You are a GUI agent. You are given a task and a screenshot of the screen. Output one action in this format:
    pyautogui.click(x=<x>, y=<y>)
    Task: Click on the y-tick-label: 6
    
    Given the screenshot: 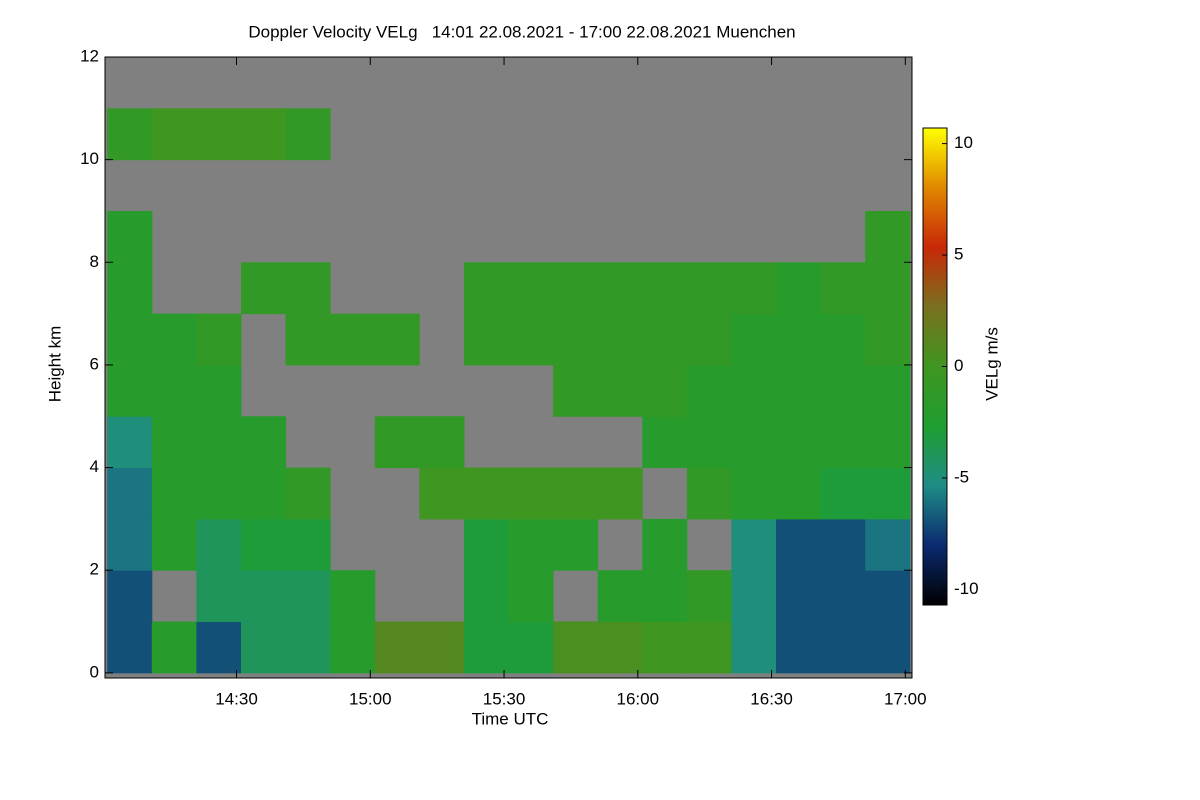 What is the action you would take?
    pyautogui.click(x=94, y=363)
    